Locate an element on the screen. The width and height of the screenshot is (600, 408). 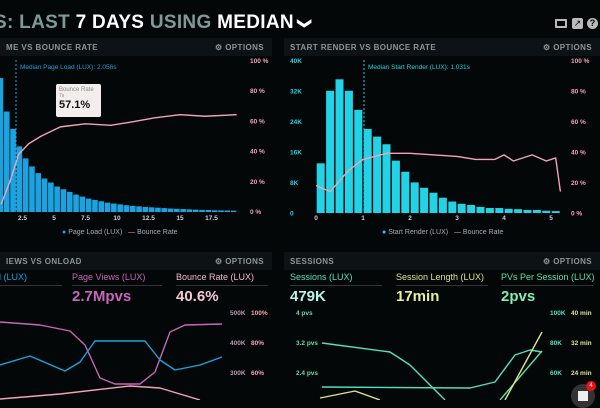
y2-tick-label: 100 % is located at coordinates (580, 61).